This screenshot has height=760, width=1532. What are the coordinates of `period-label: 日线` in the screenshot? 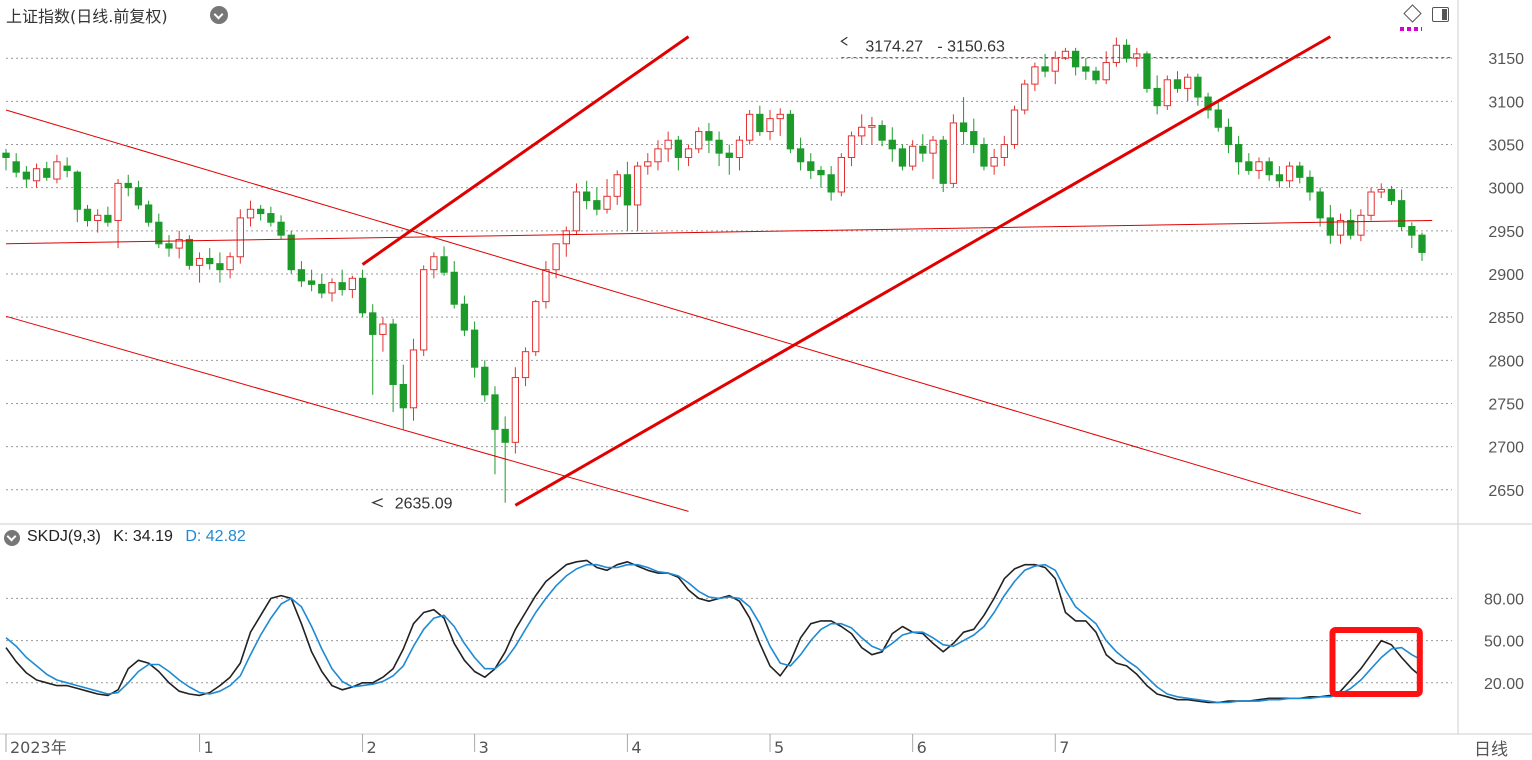 It's located at (1491, 750).